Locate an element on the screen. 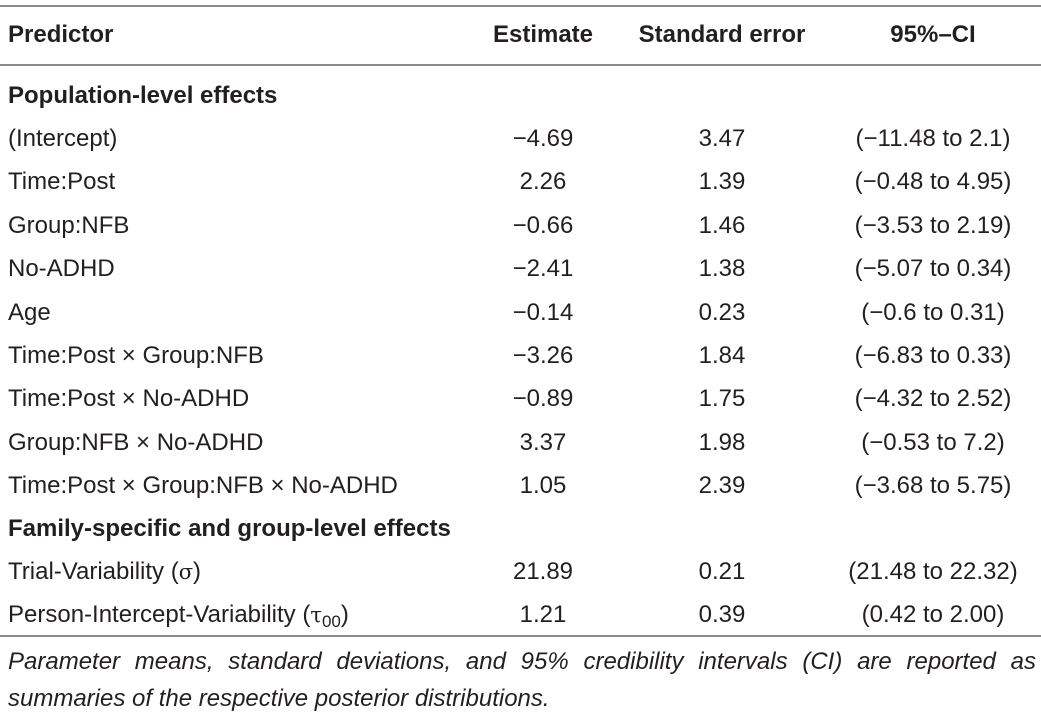 The width and height of the screenshot is (1041, 726). table-header-row: Predictor Estimate Standard error 95%–CI is located at coordinates (520, 34).